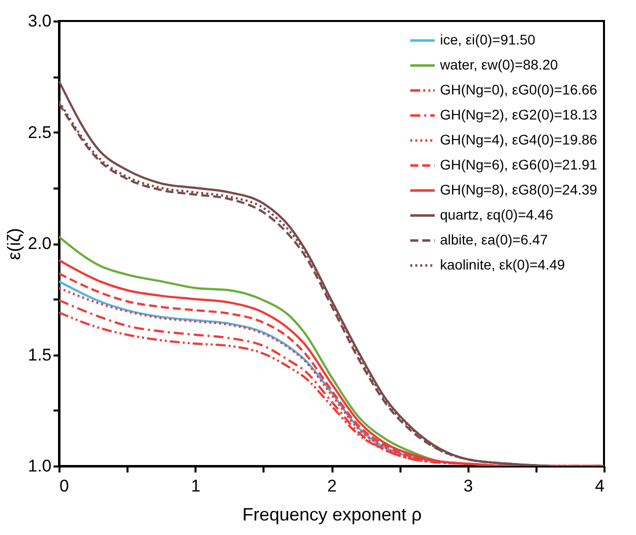 The width and height of the screenshot is (636, 535). What do you see at coordinates (14, 244) in the screenshot?
I see `y-axis-title: ε(iζ)` at bounding box center [14, 244].